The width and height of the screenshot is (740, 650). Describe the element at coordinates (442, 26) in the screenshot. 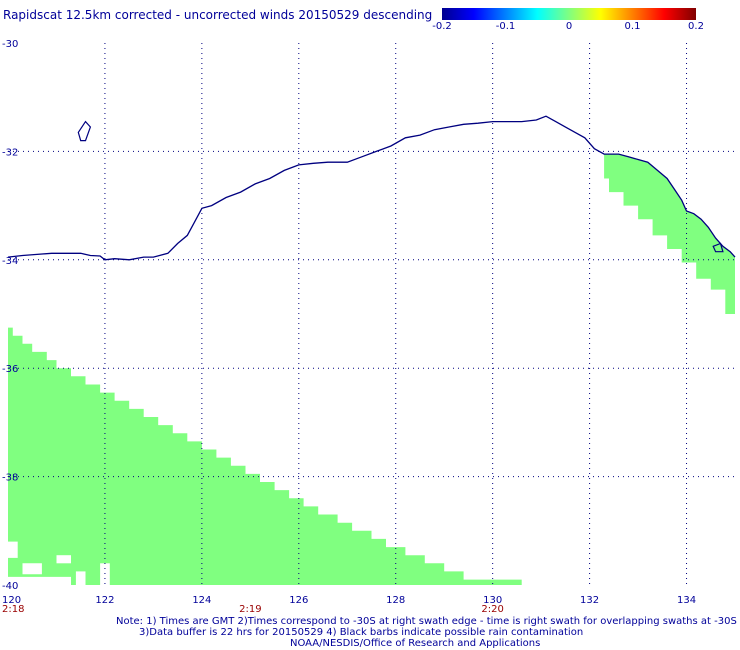

I see `colorbar-tick-label: -0.2` at that location.